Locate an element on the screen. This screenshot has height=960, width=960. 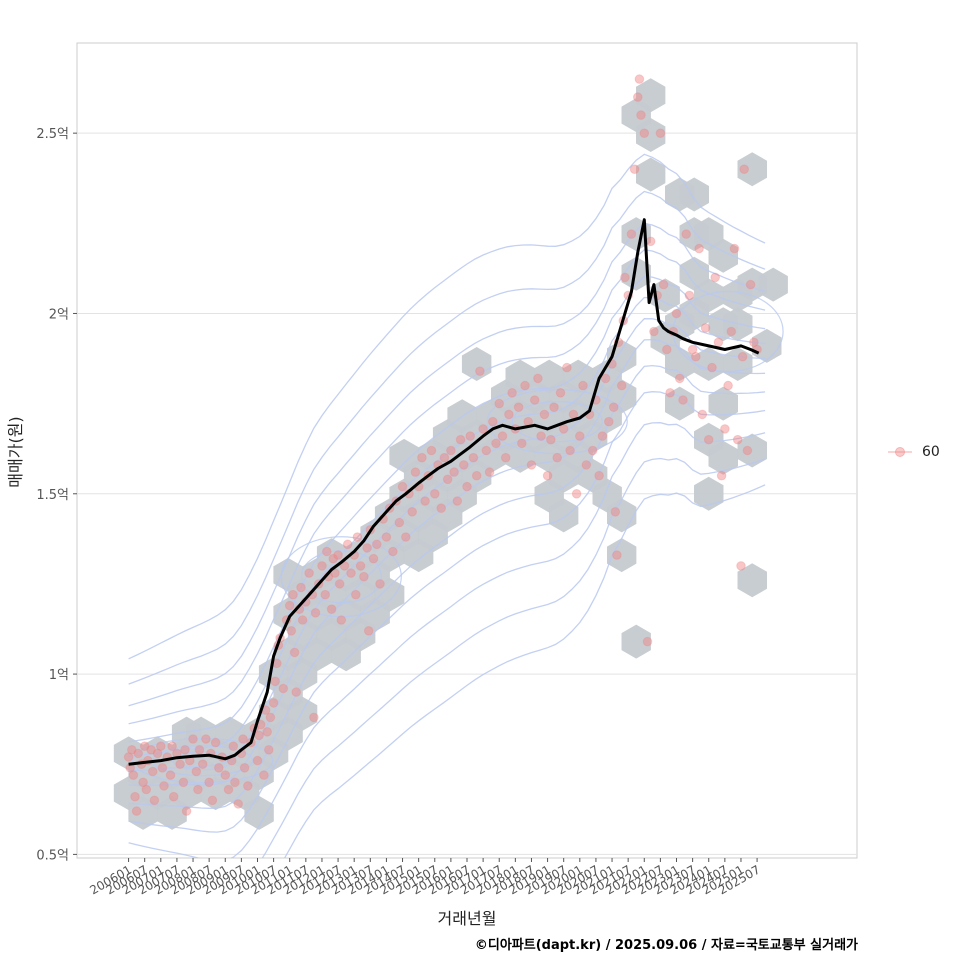
y-tick-label: 2.5억 is located at coordinates (52, 134).